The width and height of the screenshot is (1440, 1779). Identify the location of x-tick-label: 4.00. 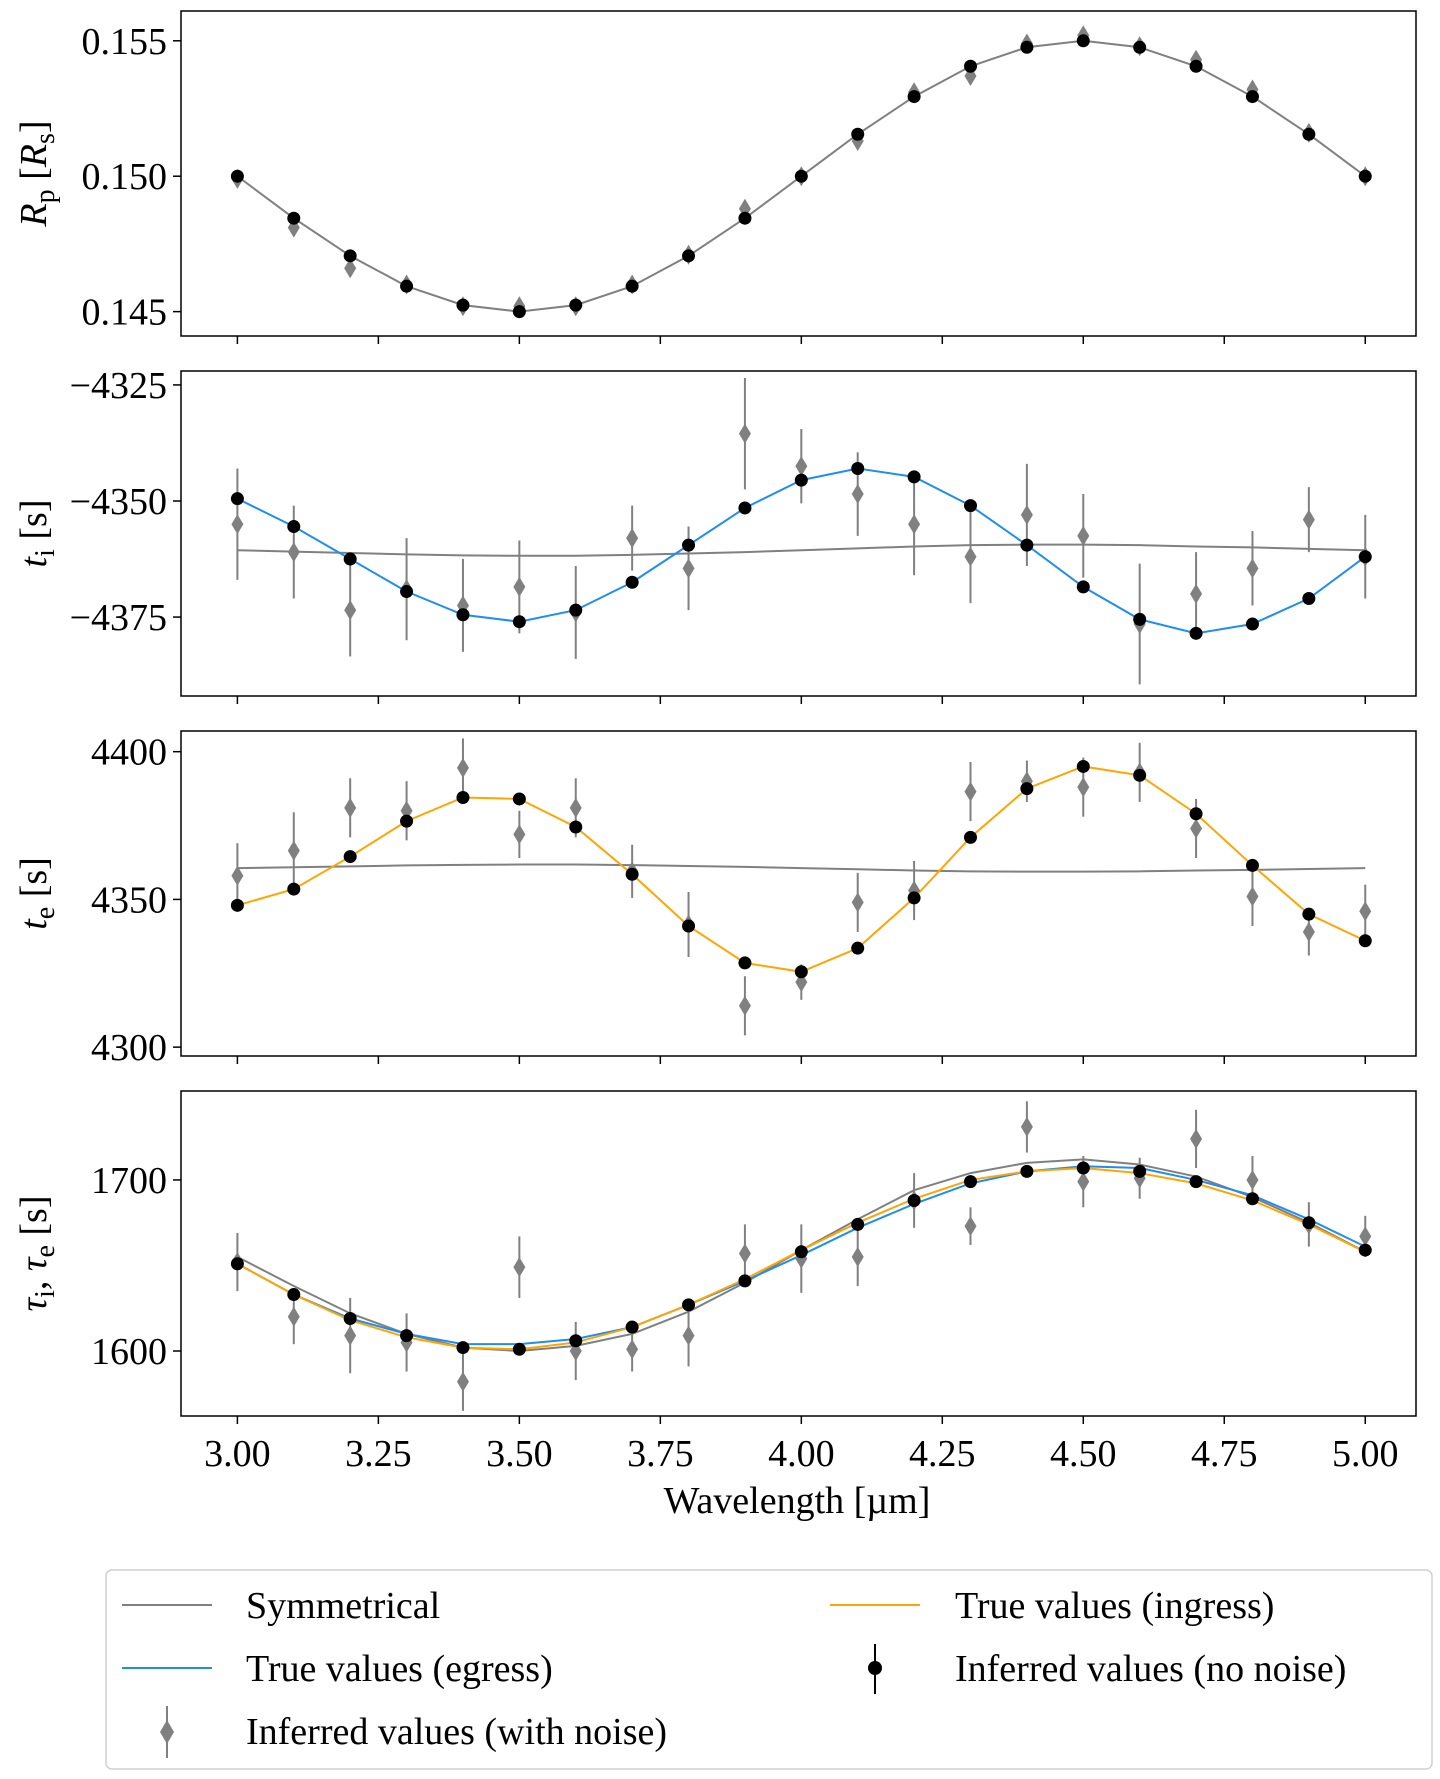
(801, 1454).